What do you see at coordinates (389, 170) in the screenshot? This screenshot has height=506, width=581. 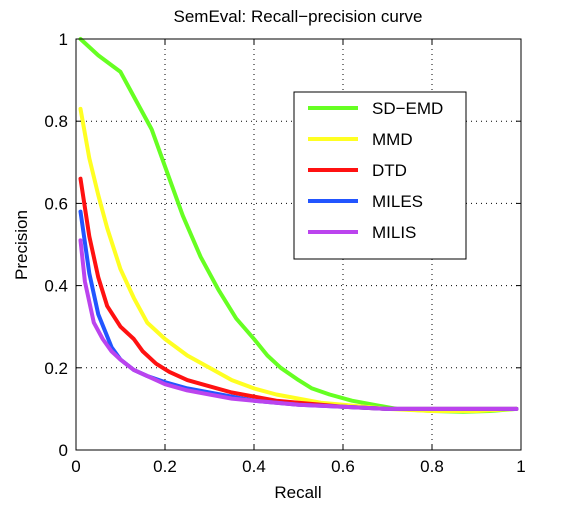 I see `legend-label-3: DTD` at bounding box center [389, 170].